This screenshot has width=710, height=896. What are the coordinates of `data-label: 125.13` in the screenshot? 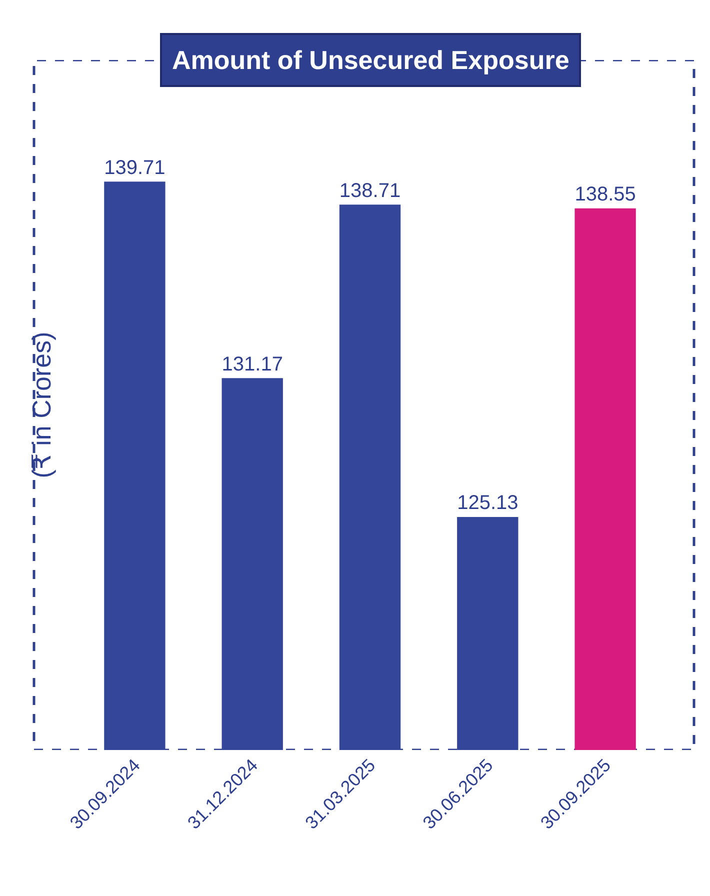 It's located at (487, 503).